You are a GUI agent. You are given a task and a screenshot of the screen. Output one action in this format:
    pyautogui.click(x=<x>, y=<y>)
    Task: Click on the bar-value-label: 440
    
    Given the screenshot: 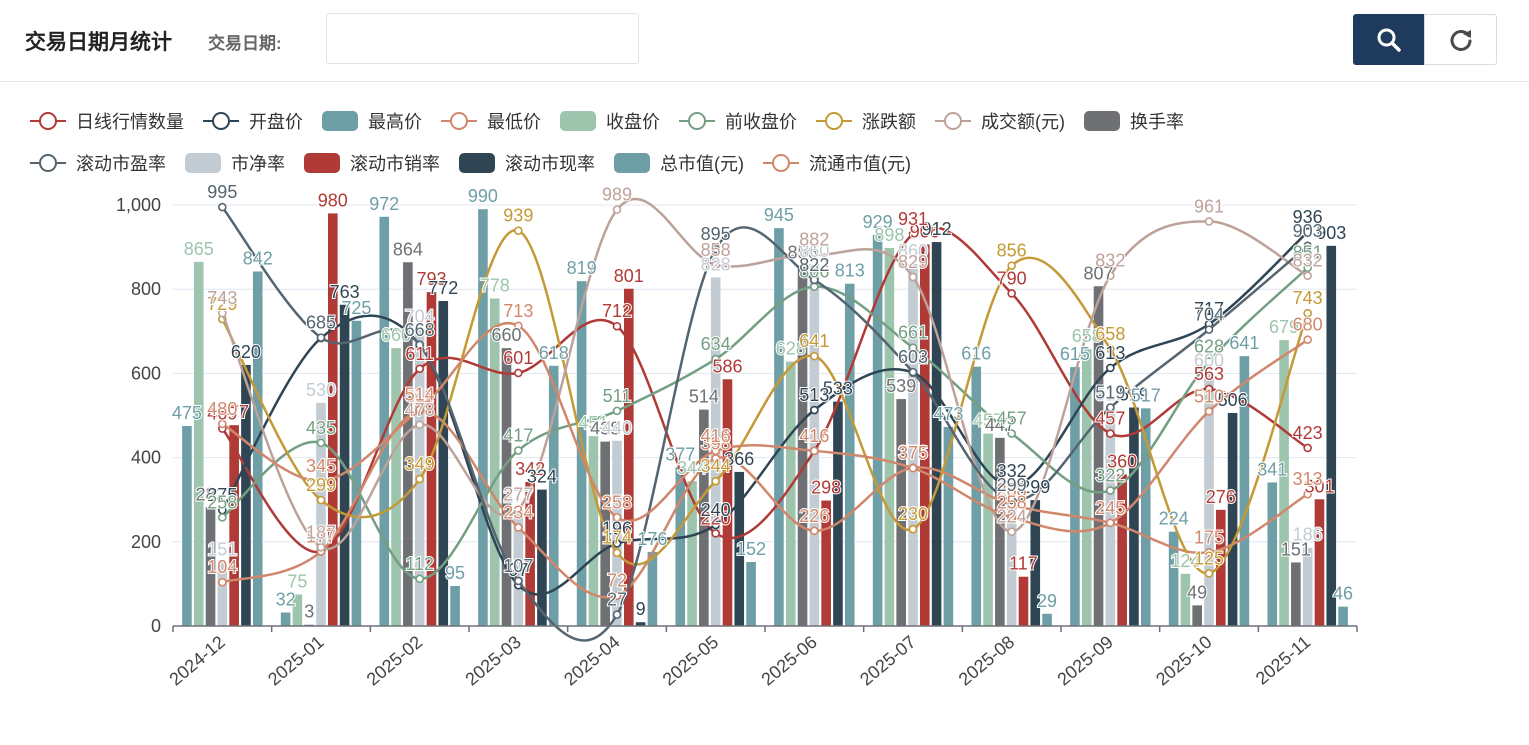 What is the action you would take?
    pyautogui.click(x=617, y=428)
    